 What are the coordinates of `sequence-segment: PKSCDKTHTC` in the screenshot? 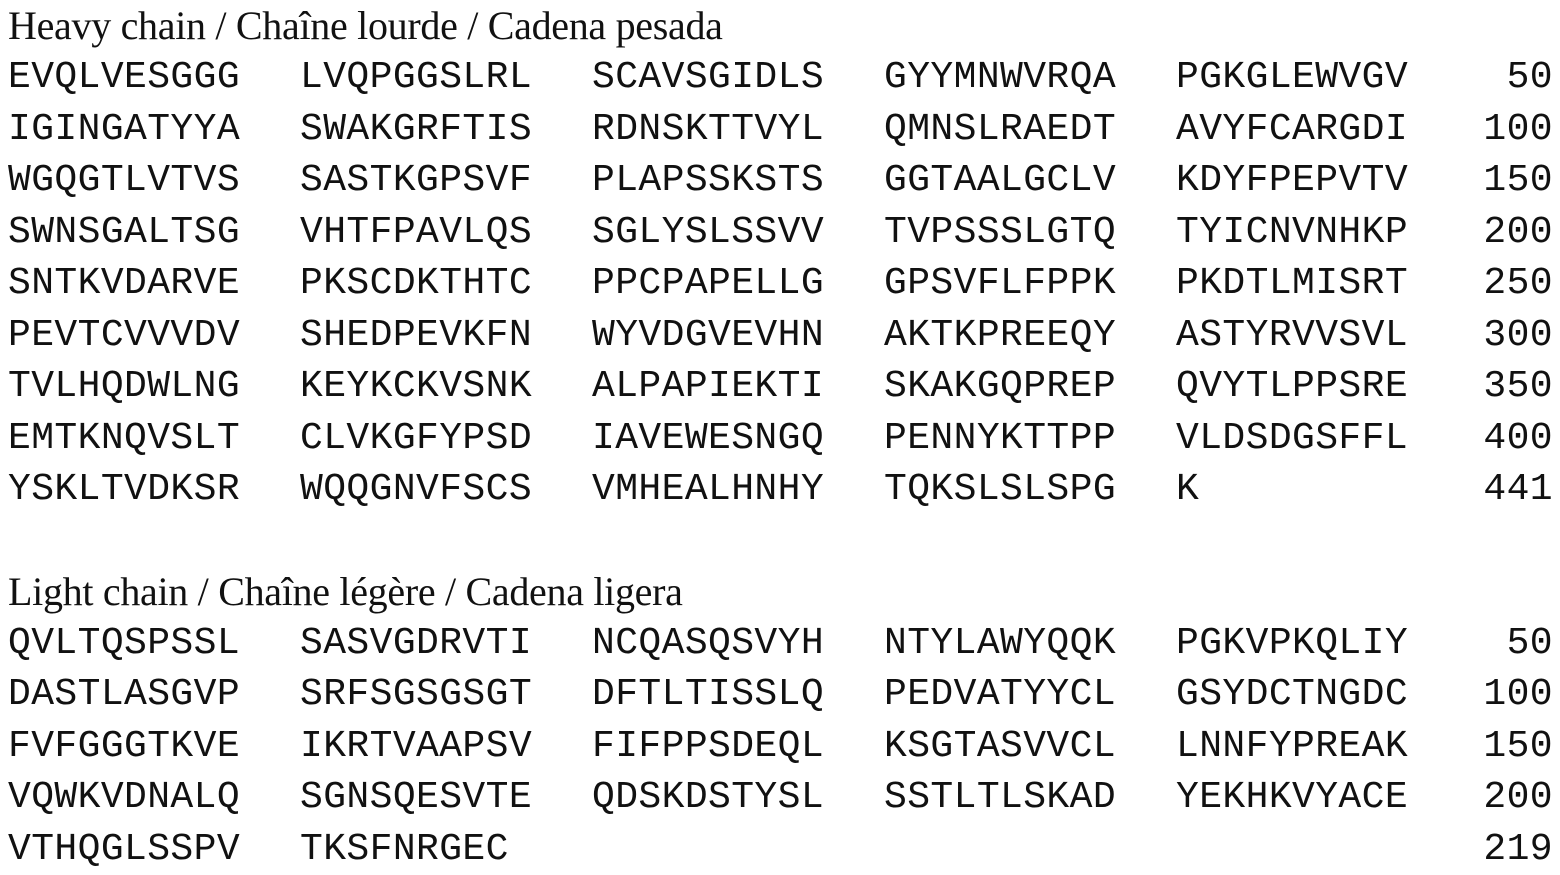 It's located at (416, 283).